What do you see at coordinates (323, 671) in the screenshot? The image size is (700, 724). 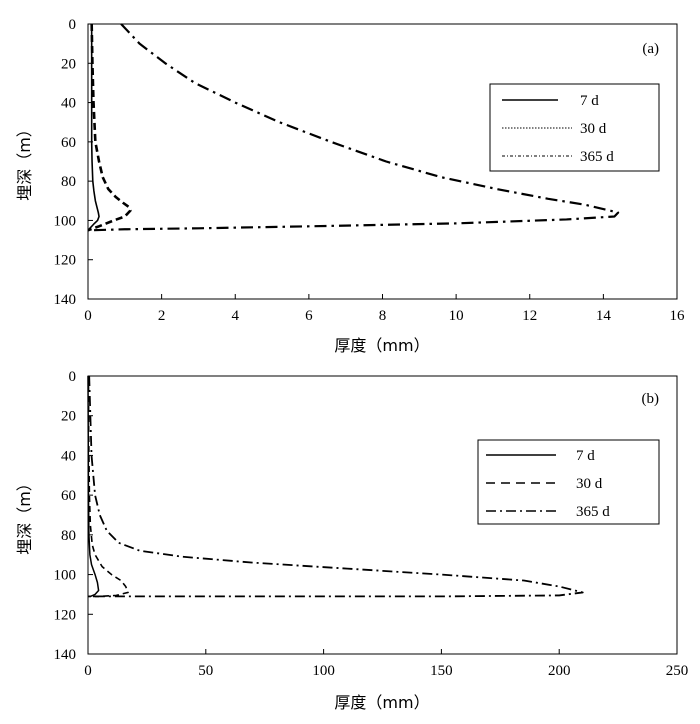 I see `x-tick-label-b-100: 100` at bounding box center [323, 671].